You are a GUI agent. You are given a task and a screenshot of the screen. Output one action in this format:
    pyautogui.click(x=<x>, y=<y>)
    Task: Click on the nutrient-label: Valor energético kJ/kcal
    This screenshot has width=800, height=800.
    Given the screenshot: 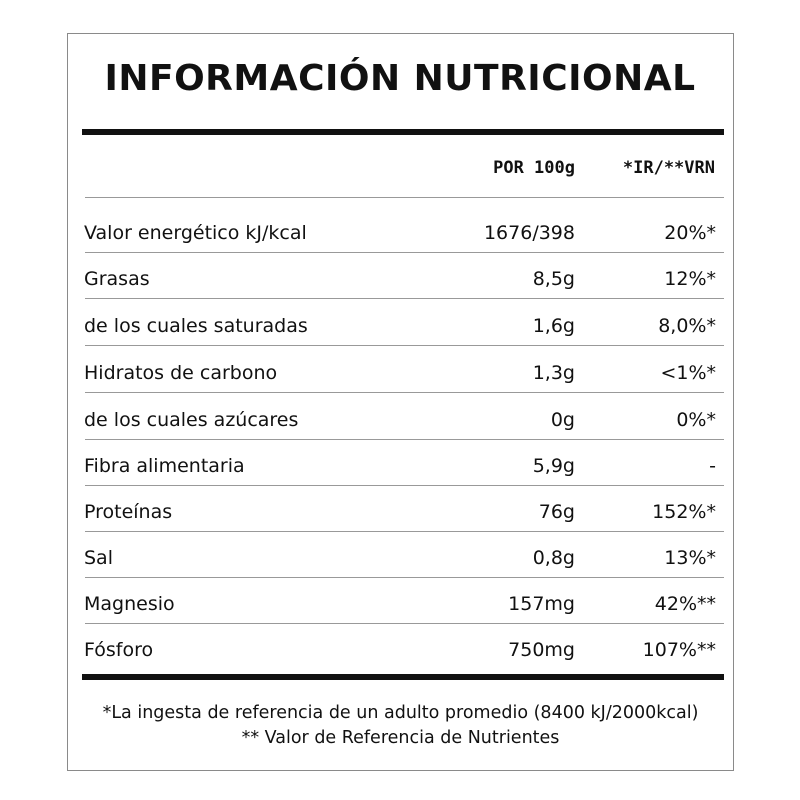 What is the action you would take?
    pyautogui.click(x=195, y=233)
    